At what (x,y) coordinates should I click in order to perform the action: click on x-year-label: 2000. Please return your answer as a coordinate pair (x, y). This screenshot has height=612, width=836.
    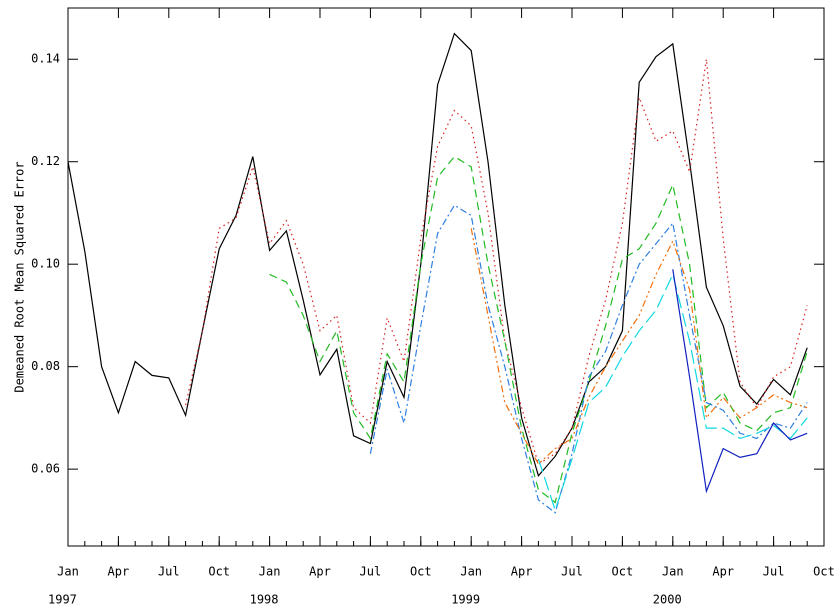
    Looking at the image, I should click on (667, 600).